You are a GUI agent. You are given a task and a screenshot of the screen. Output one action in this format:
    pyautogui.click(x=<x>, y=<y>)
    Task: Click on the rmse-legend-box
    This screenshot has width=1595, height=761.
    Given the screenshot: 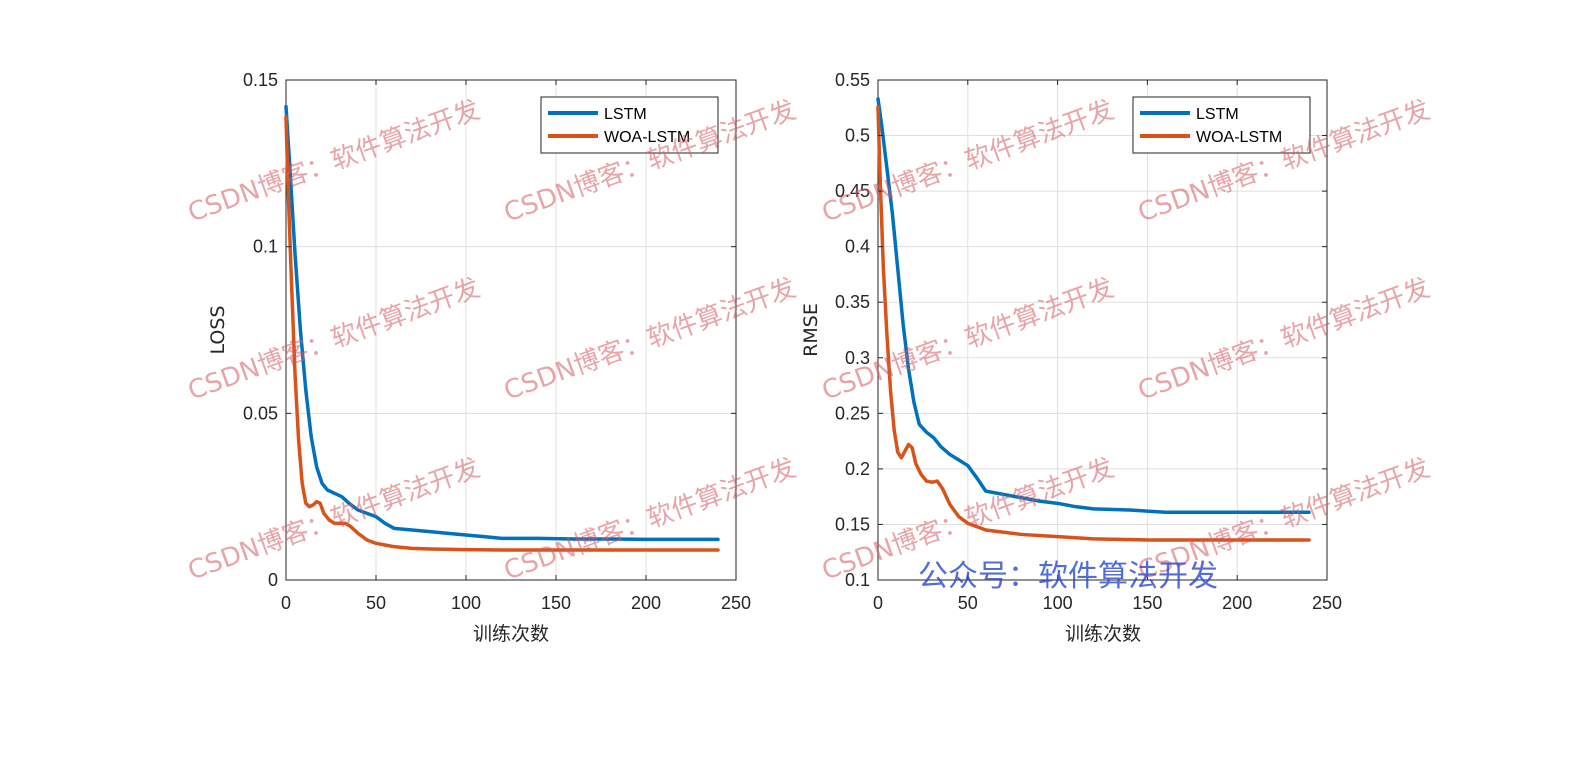 What is the action you would take?
    pyautogui.click(x=1221, y=125)
    